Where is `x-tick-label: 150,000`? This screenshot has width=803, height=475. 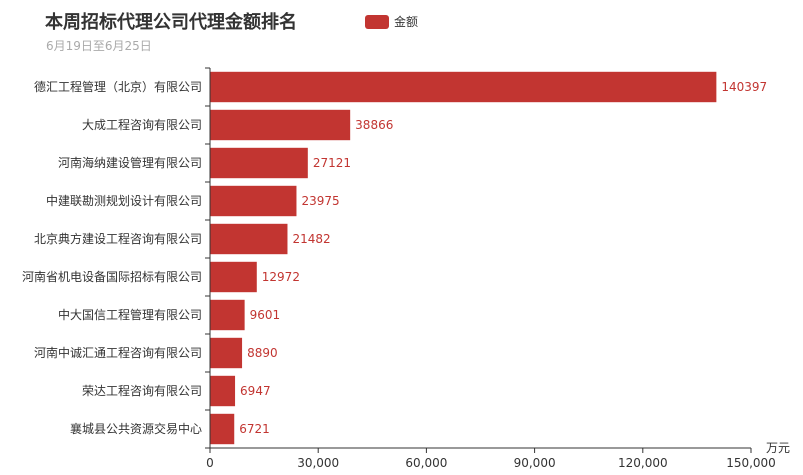
x-tick-label: 150,000 is located at coordinates (751, 463).